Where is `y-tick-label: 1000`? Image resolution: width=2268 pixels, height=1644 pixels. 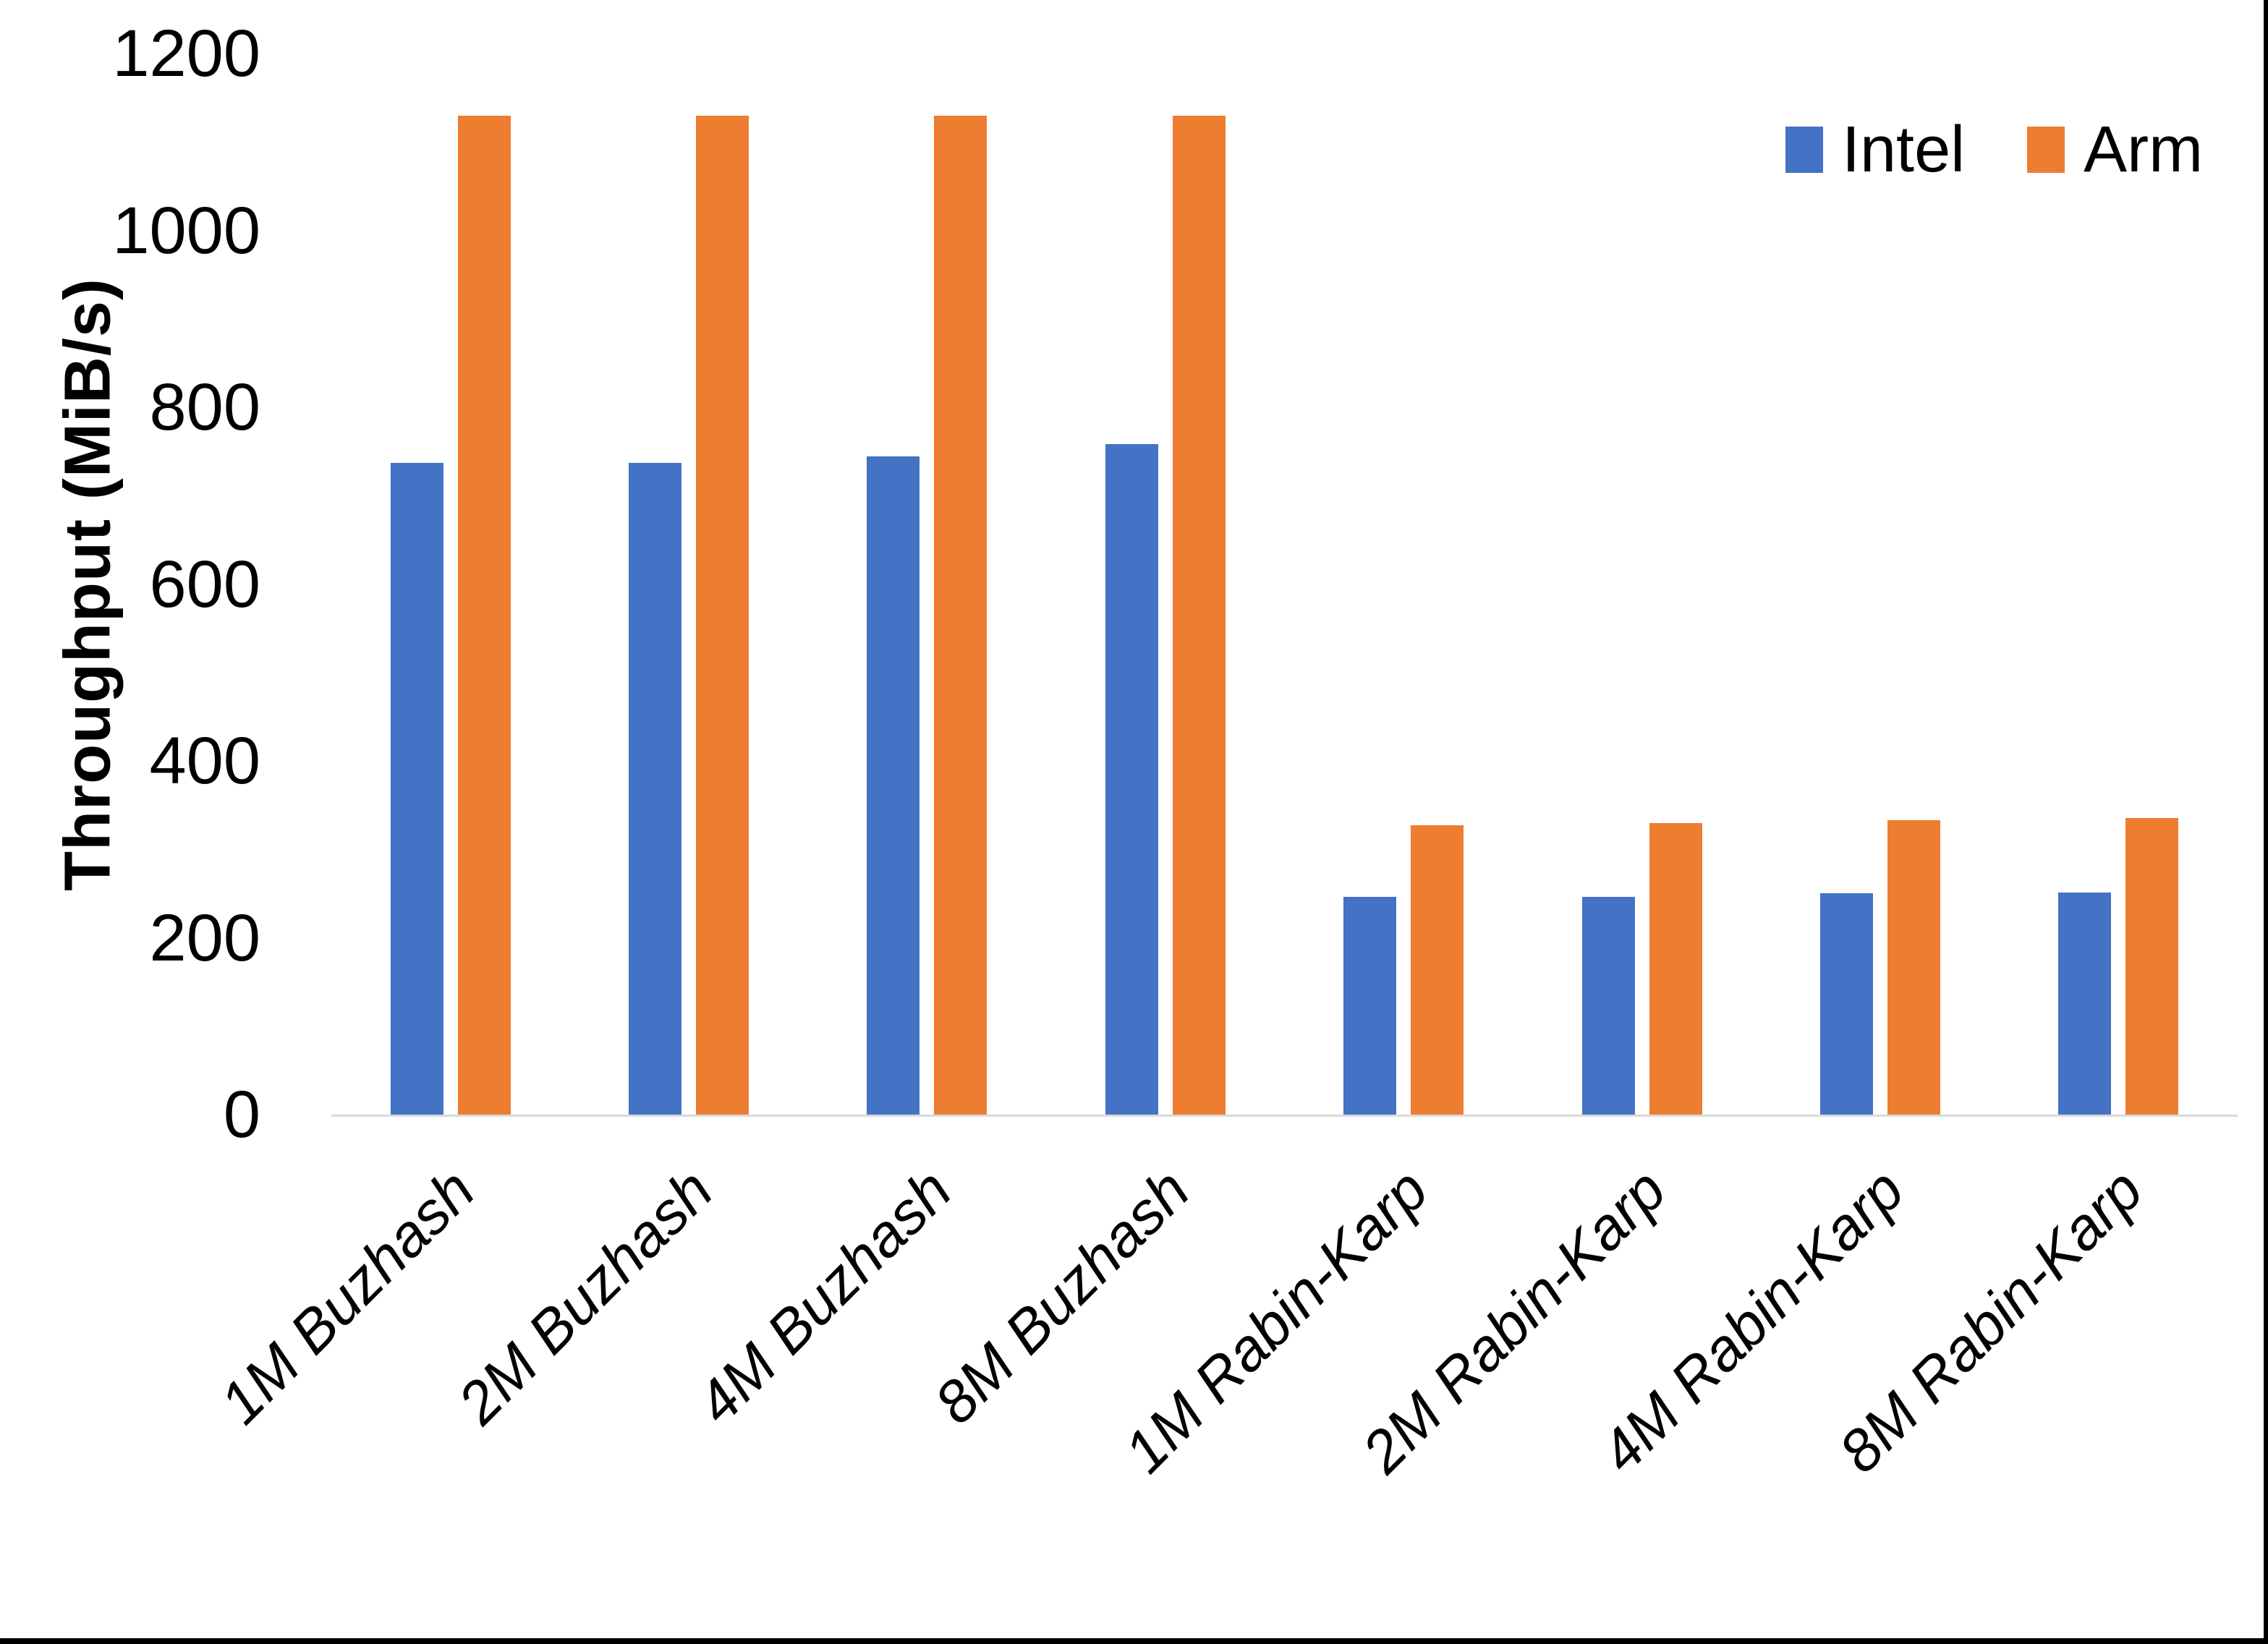 y-tick-label: 1000 is located at coordinates (186, 230).